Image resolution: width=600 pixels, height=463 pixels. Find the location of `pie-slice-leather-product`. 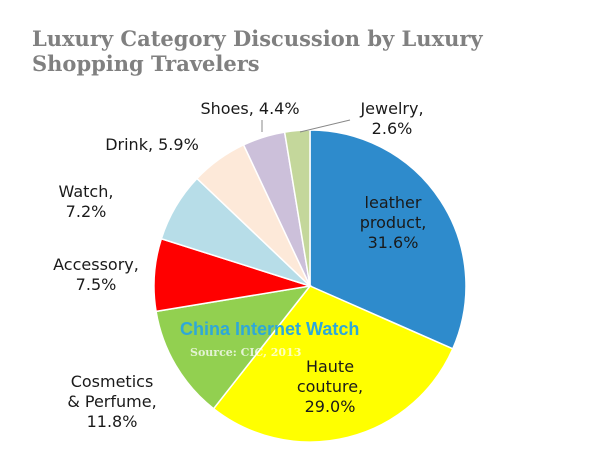

pie-slice-leather-product is located at coordinates (388, 239).